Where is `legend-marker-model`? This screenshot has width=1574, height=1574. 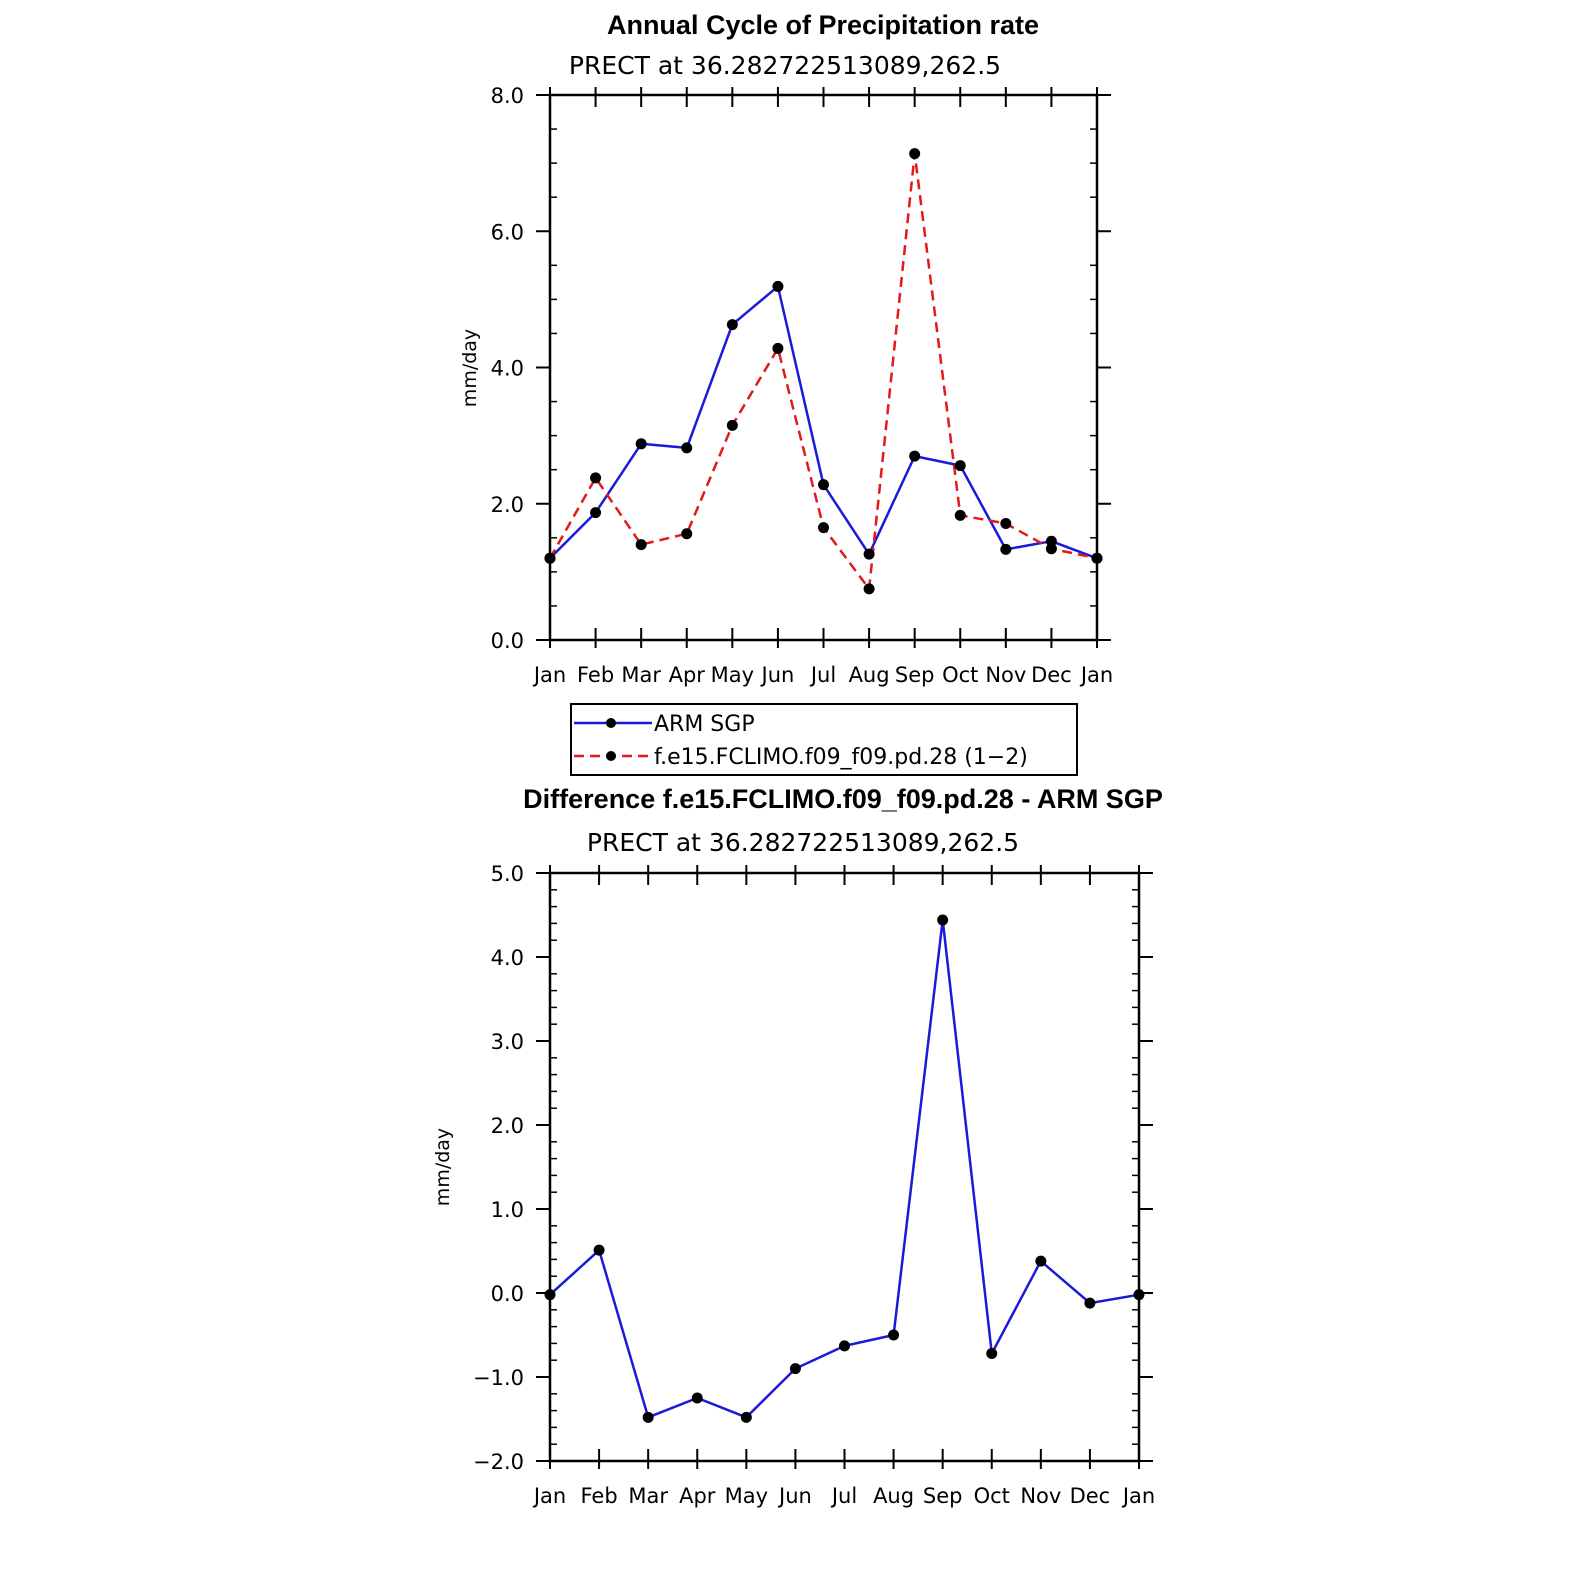 legend-marker-model is located at coordinates (611, 756).